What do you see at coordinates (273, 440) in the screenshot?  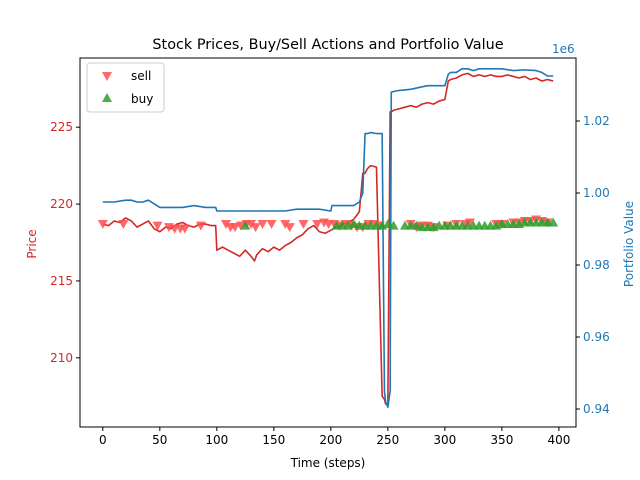 I see `x-tick-label: 150` at bounding box center [273, 440].